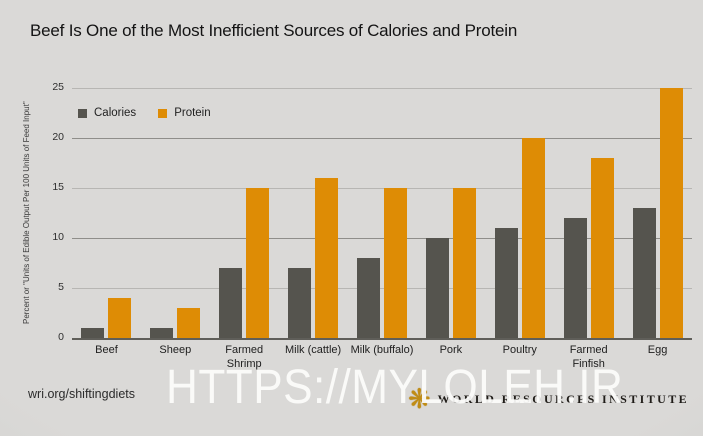 This screenshot has width=703, height=436. What do you see at coordinates (58, 137) in the screenshot?
I see `y-tick-label: 20` at bounding box center [58, 137].